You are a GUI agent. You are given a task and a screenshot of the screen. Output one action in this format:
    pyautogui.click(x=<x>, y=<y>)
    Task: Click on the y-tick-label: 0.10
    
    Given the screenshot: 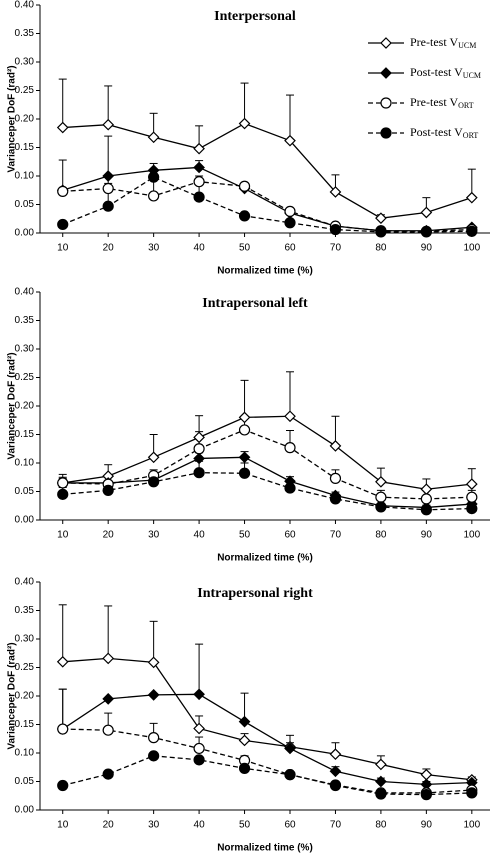 What is the action you would take?
    pyautogui.click(x=25, y=463)
    